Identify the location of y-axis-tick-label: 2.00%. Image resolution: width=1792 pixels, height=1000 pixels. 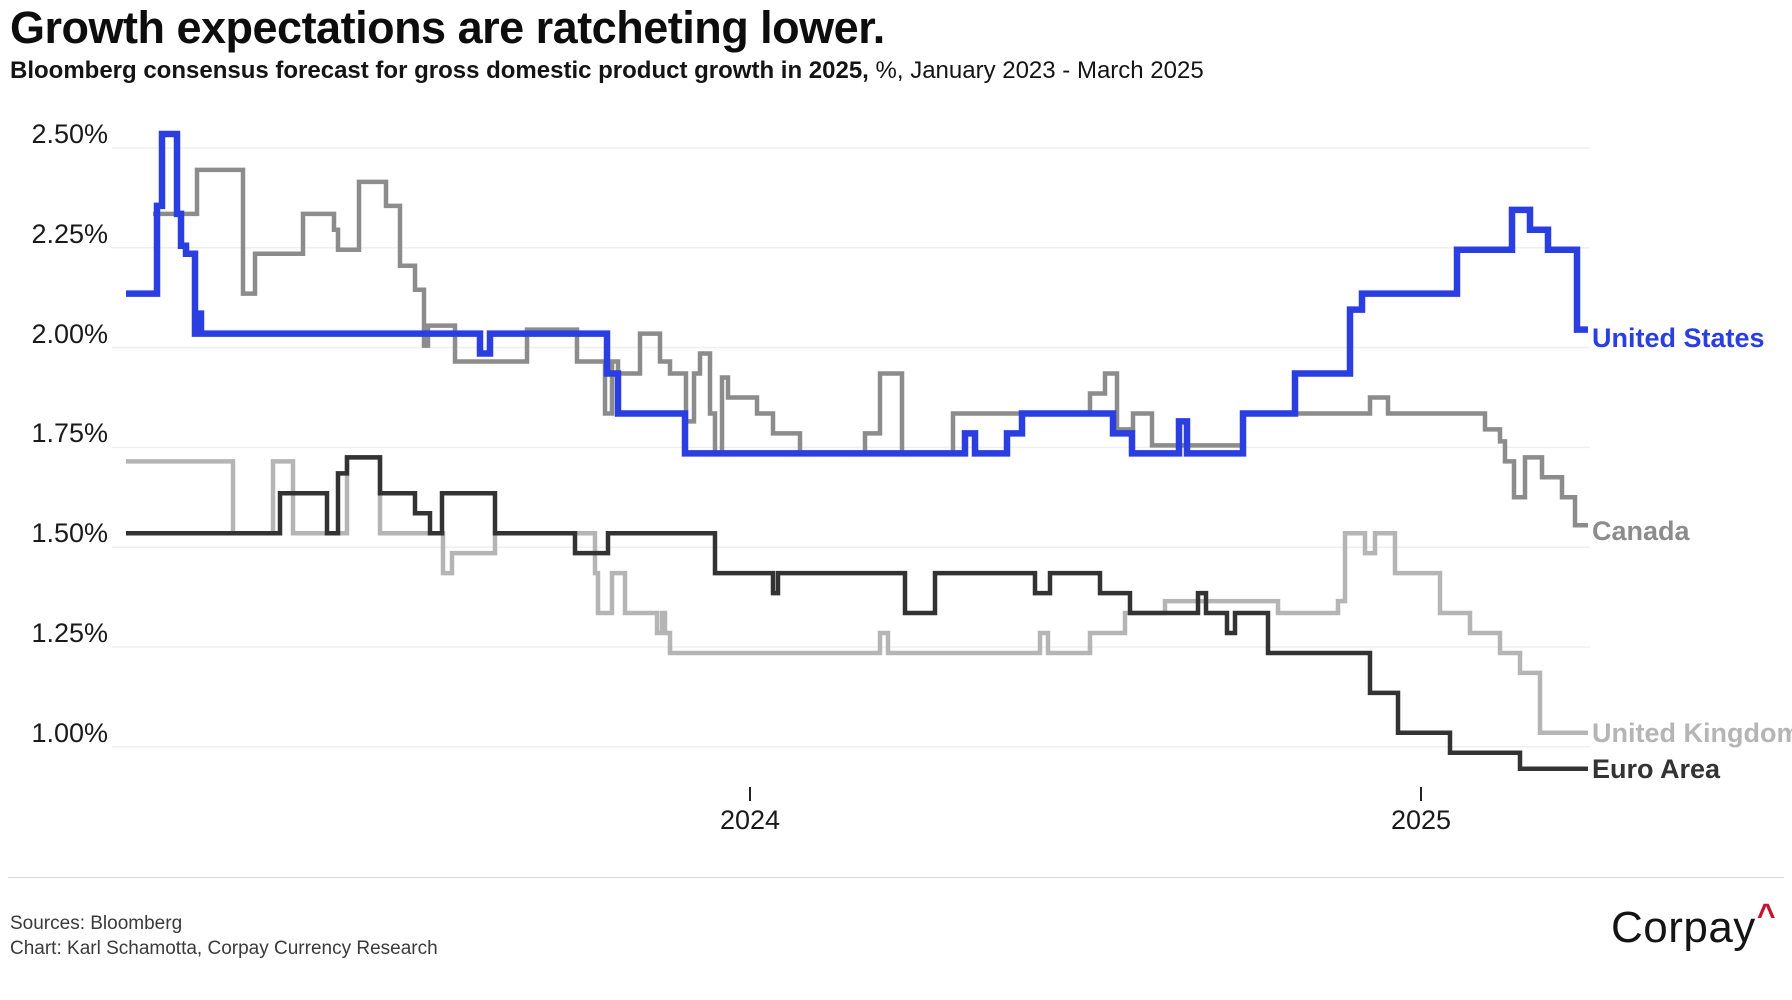
(69, 333).